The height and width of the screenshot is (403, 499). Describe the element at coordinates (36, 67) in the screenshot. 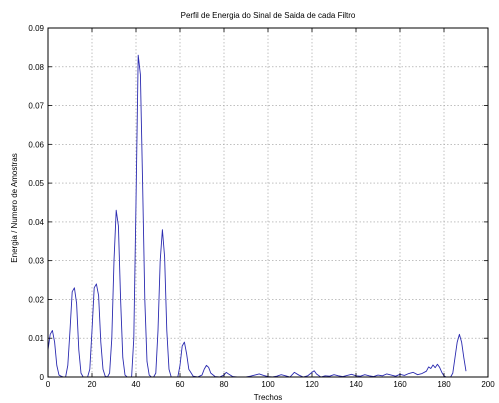

I see `y-tick-label: 0.08` at that location.